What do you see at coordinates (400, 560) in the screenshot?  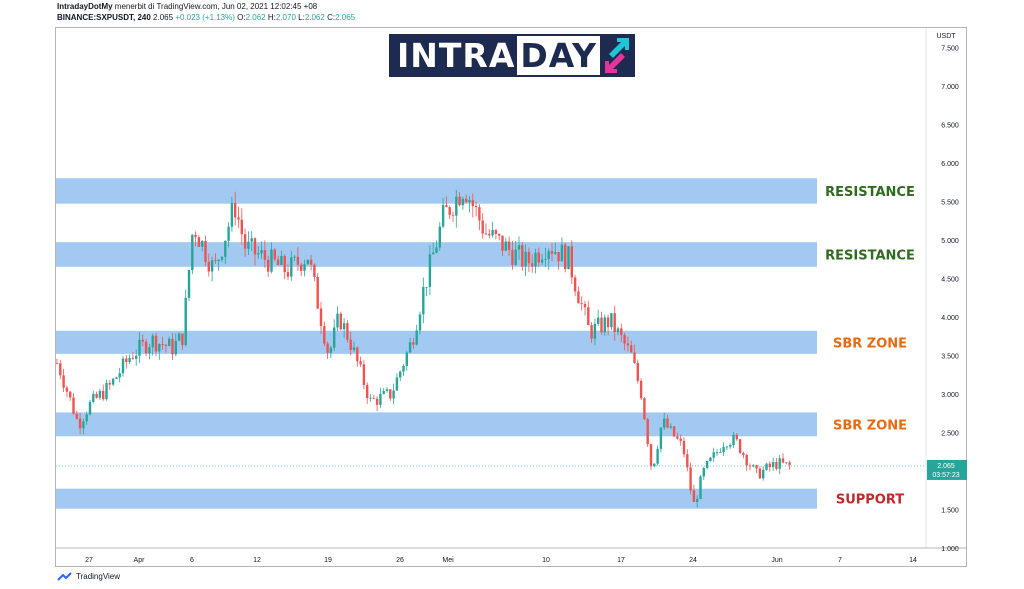 I see `x-tick-label: 26` at bounding box center [400, 560].